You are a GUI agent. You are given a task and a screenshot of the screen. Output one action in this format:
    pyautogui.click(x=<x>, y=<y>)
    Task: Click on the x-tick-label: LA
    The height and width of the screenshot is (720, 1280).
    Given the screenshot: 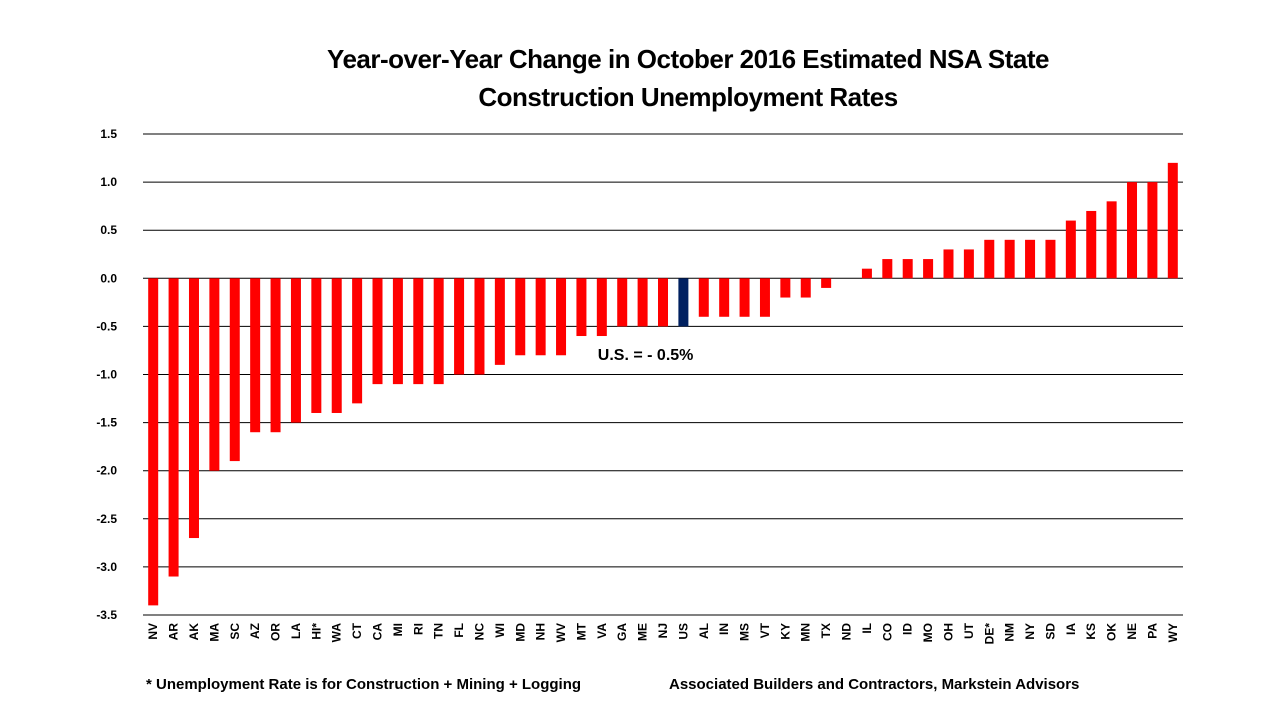 What is the action you would take?
    pyautogui.click(x=296, y=631)
    